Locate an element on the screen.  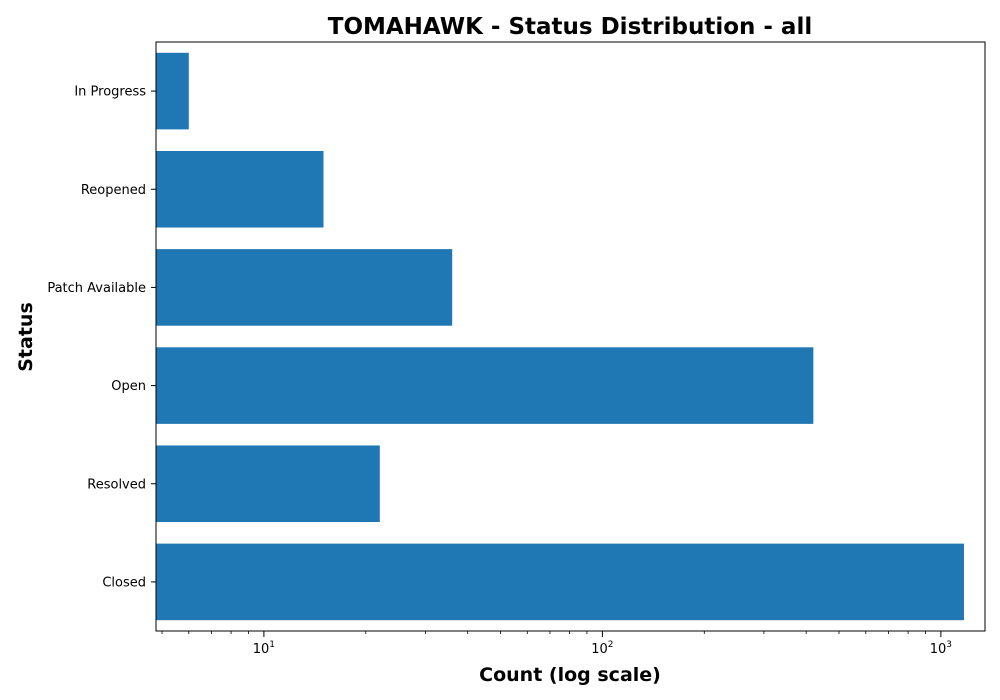
x-tick-label: 10² is located at coordinates (602, 648).